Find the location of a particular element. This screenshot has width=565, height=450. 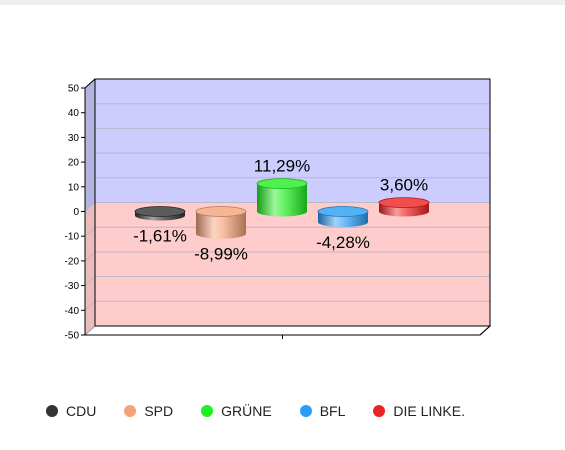

y-tick-label: 50 is located at coordinates (74, 89).